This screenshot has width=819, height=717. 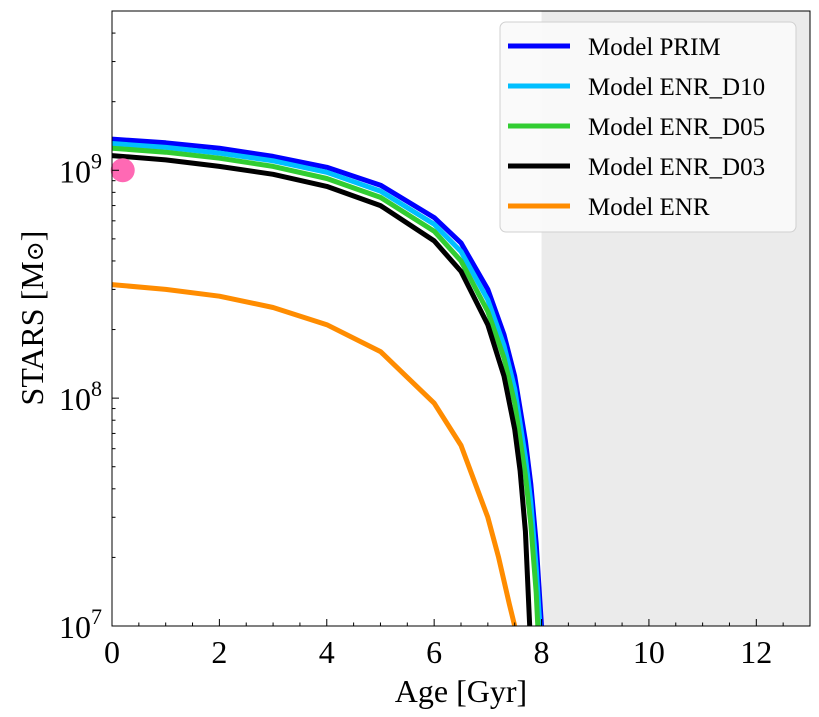 What do you see at coordinates (676, 127) in the screenshot?
I see `legend-label-2: Model ENR_D05` at bounding box center [676, 127].